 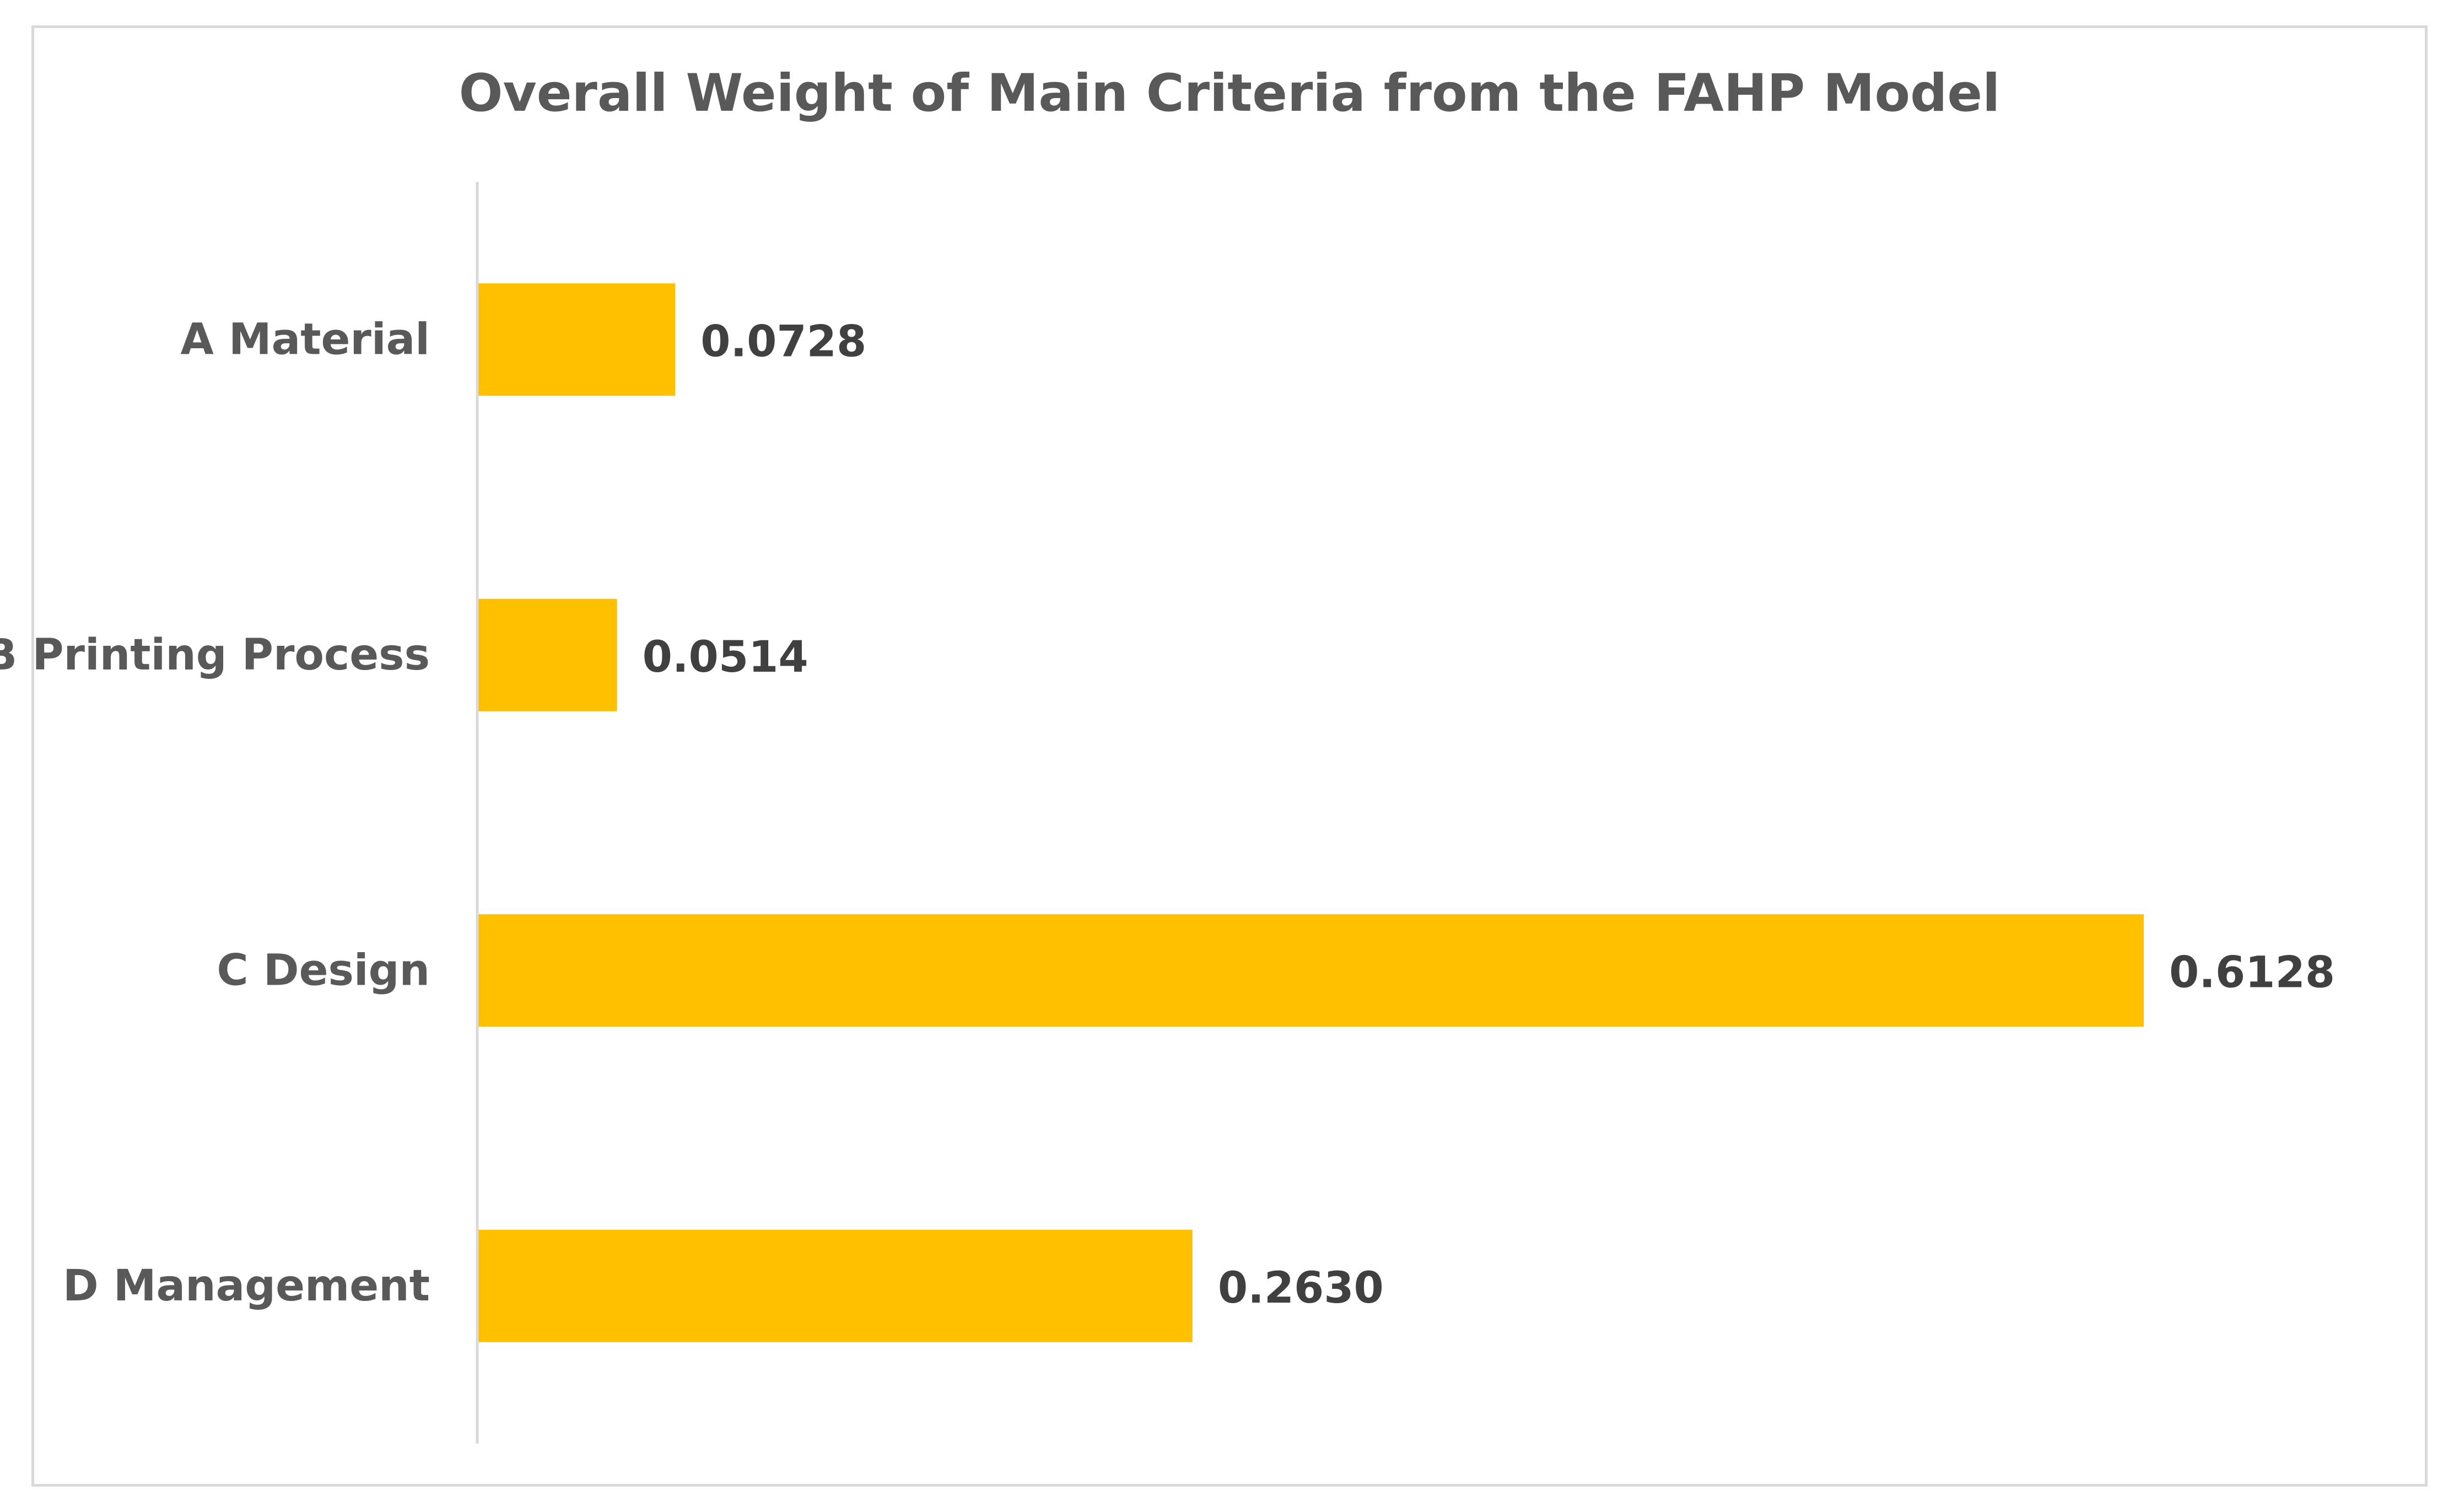 What do you see at coordinates (547, 654) in the screenshot?
I see `bar-b-printing-process` at bounding box center [547, 654].